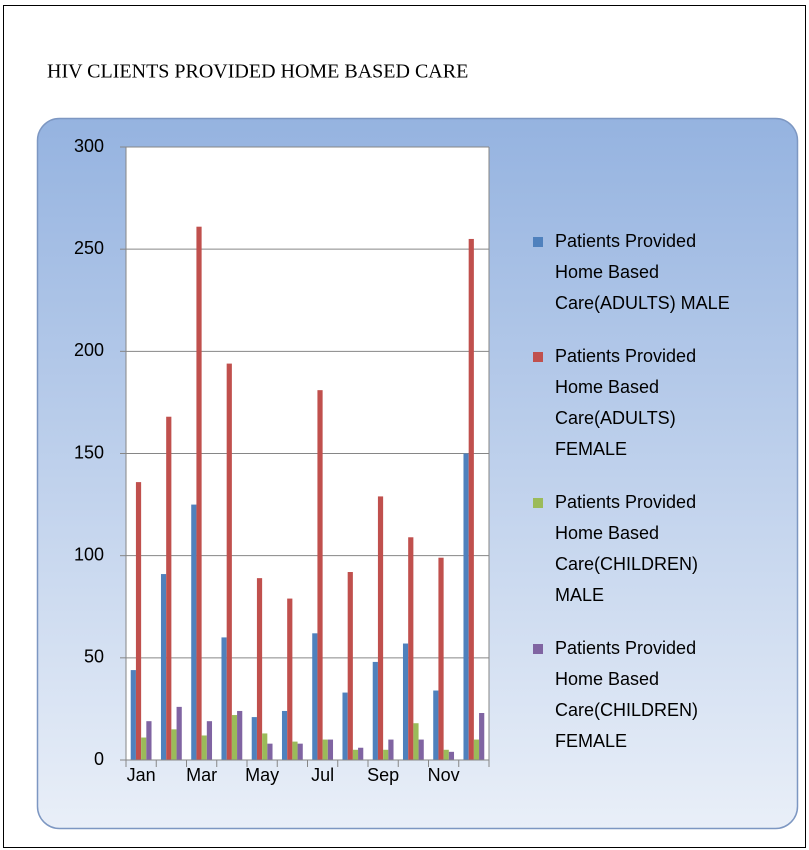 The height and width of the screenshot is (850, 809). I want to click on y-tick-label: 50, so click(94, 657).